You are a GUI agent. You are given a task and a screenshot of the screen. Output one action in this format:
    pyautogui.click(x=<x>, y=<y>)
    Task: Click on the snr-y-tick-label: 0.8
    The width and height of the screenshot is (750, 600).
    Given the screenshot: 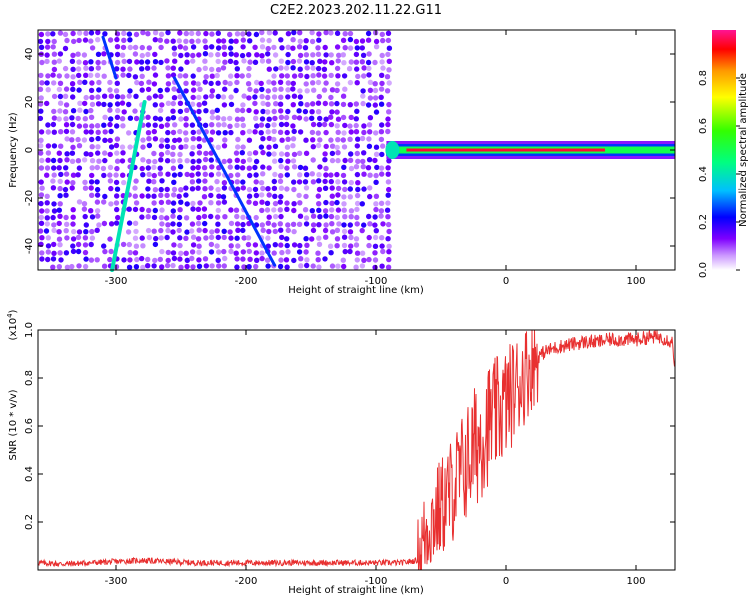 What is the action you would take?
    pyautogui.click(x=29, y=378)
    